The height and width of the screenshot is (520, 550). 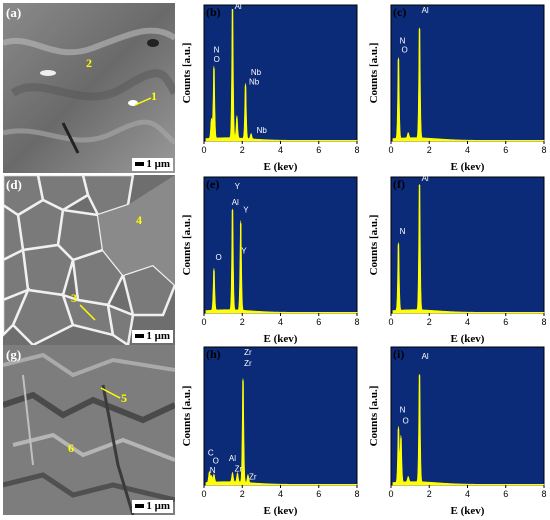 I want to click on marker-6: 6, so click(x=71, y=448).